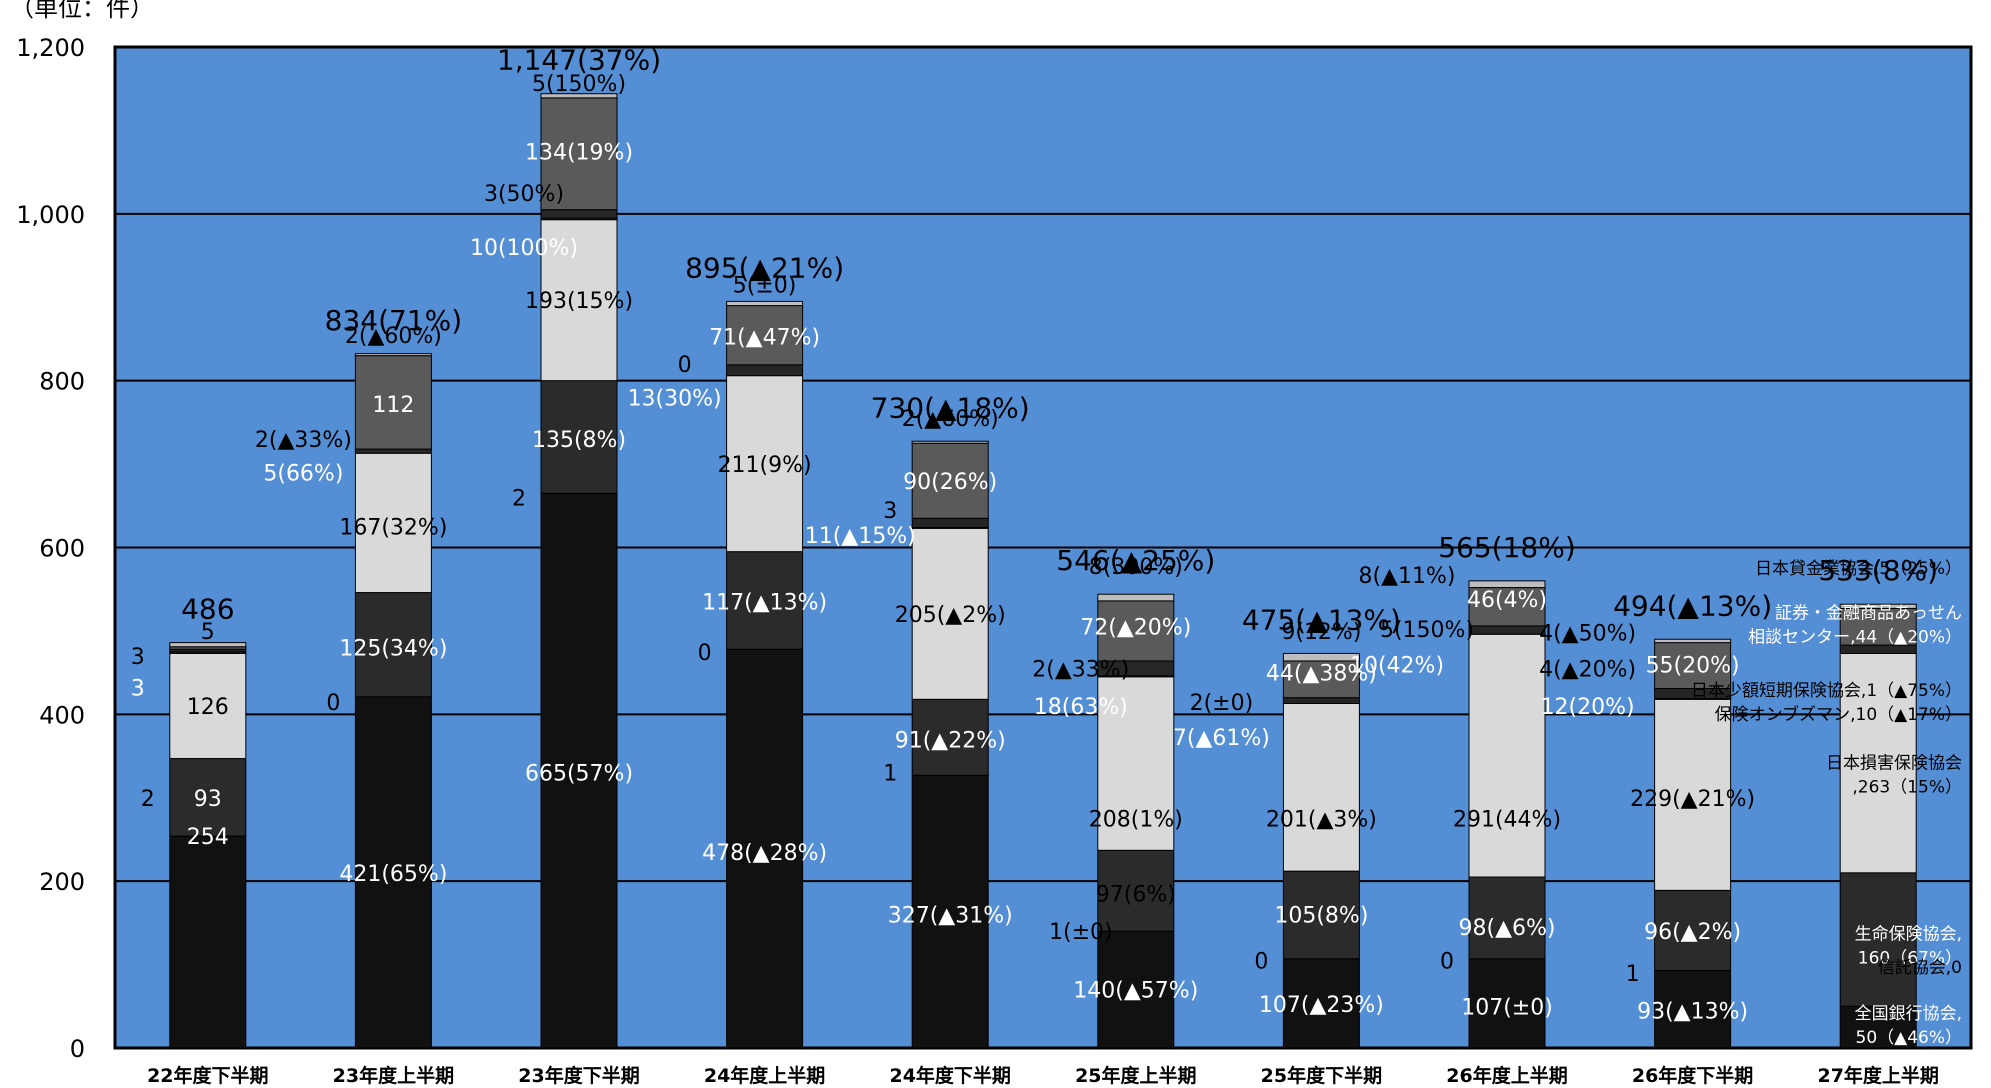 Image resolution: width=1991 pixels, height=1088 pixels. I want to click on x-tick-label: 24年度下半期, so click(949, 1075).